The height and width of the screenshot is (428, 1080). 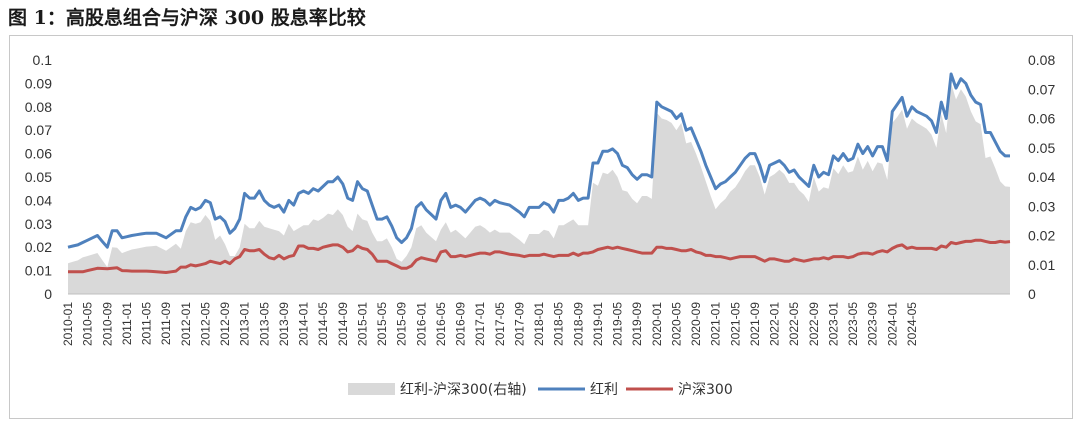 What do you see at coordinates (38, 107) in the screenshot?
I see `y-left-tick-label: 0.08` at bounding box center [38, 107].